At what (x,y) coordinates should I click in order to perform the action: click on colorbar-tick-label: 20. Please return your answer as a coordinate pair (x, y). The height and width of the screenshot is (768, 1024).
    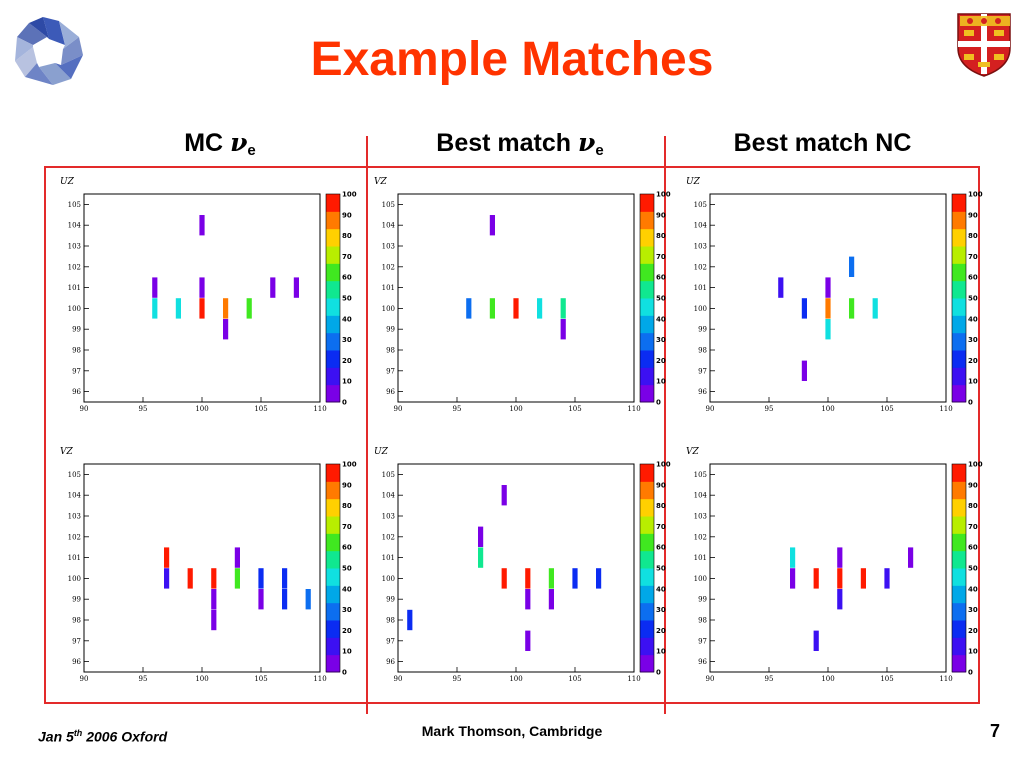
    Looking at the image, I should click on (347, 631).